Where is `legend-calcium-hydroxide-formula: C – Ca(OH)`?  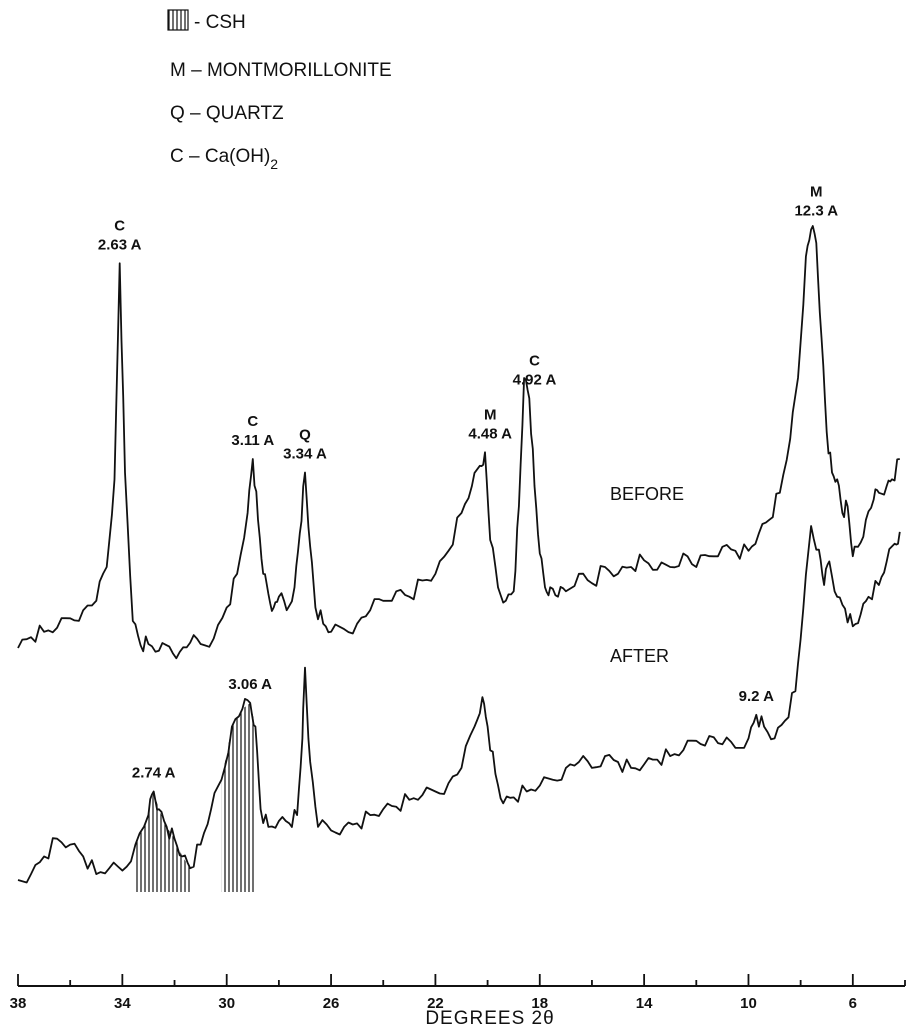 legend-calcium-hydroxide-formula: C – Ca(OH) is located at coordinates (220, 156).